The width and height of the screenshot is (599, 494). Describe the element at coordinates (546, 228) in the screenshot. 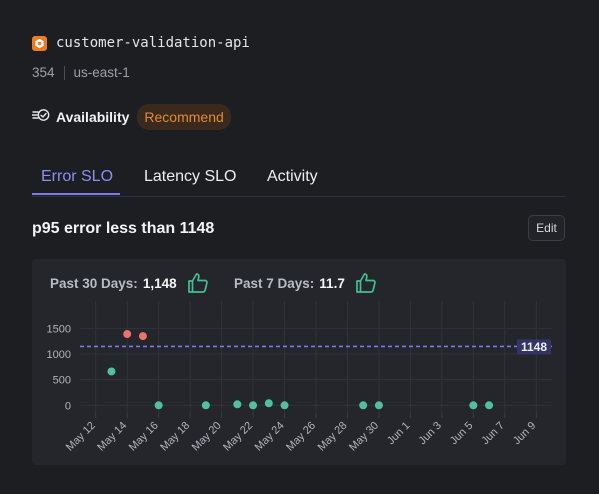

I see `edit-button: Edit` at that location.